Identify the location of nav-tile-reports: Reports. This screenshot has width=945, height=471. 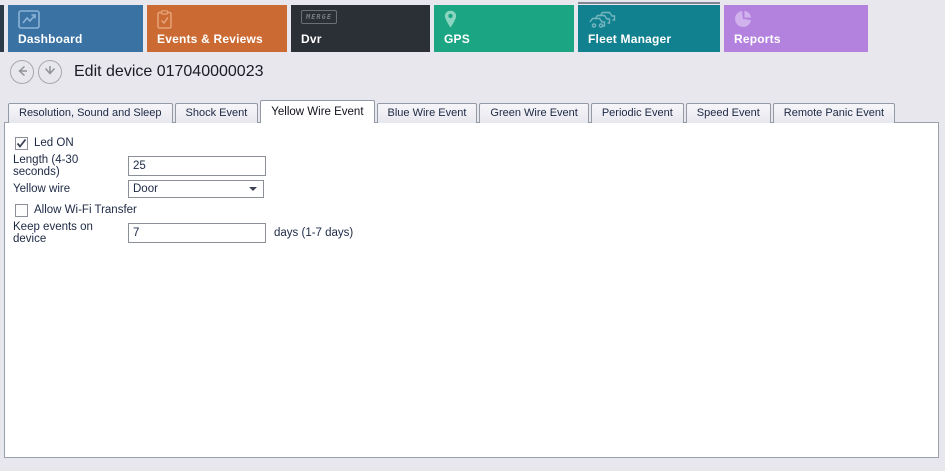
(796, 28).